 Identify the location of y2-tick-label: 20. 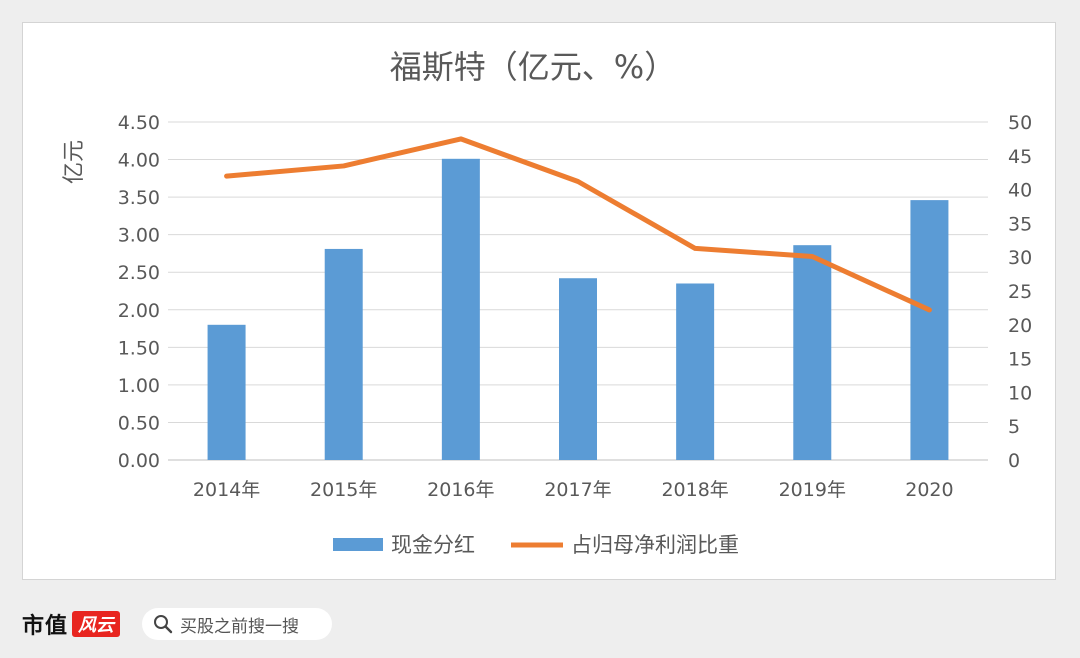
(1020, 326).